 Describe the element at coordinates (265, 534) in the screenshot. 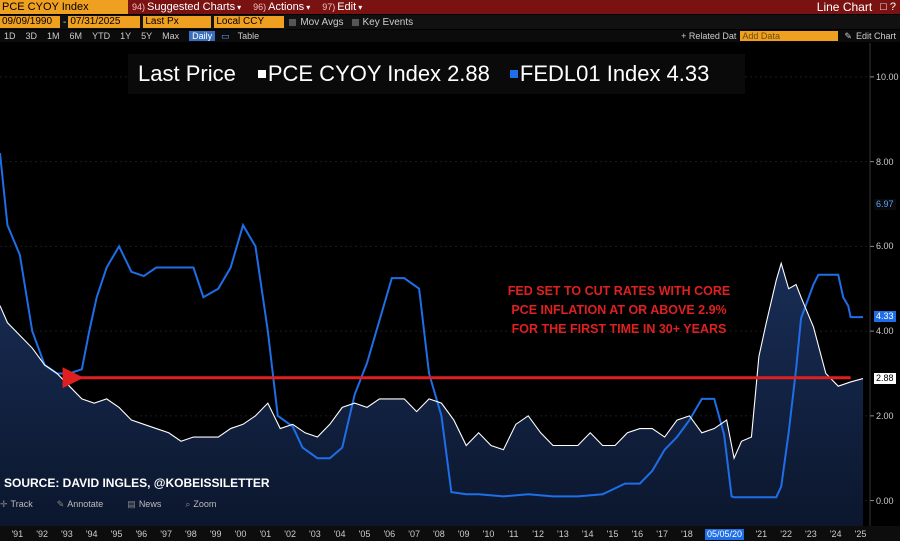

I see `x-tick-label: '01` at that location.